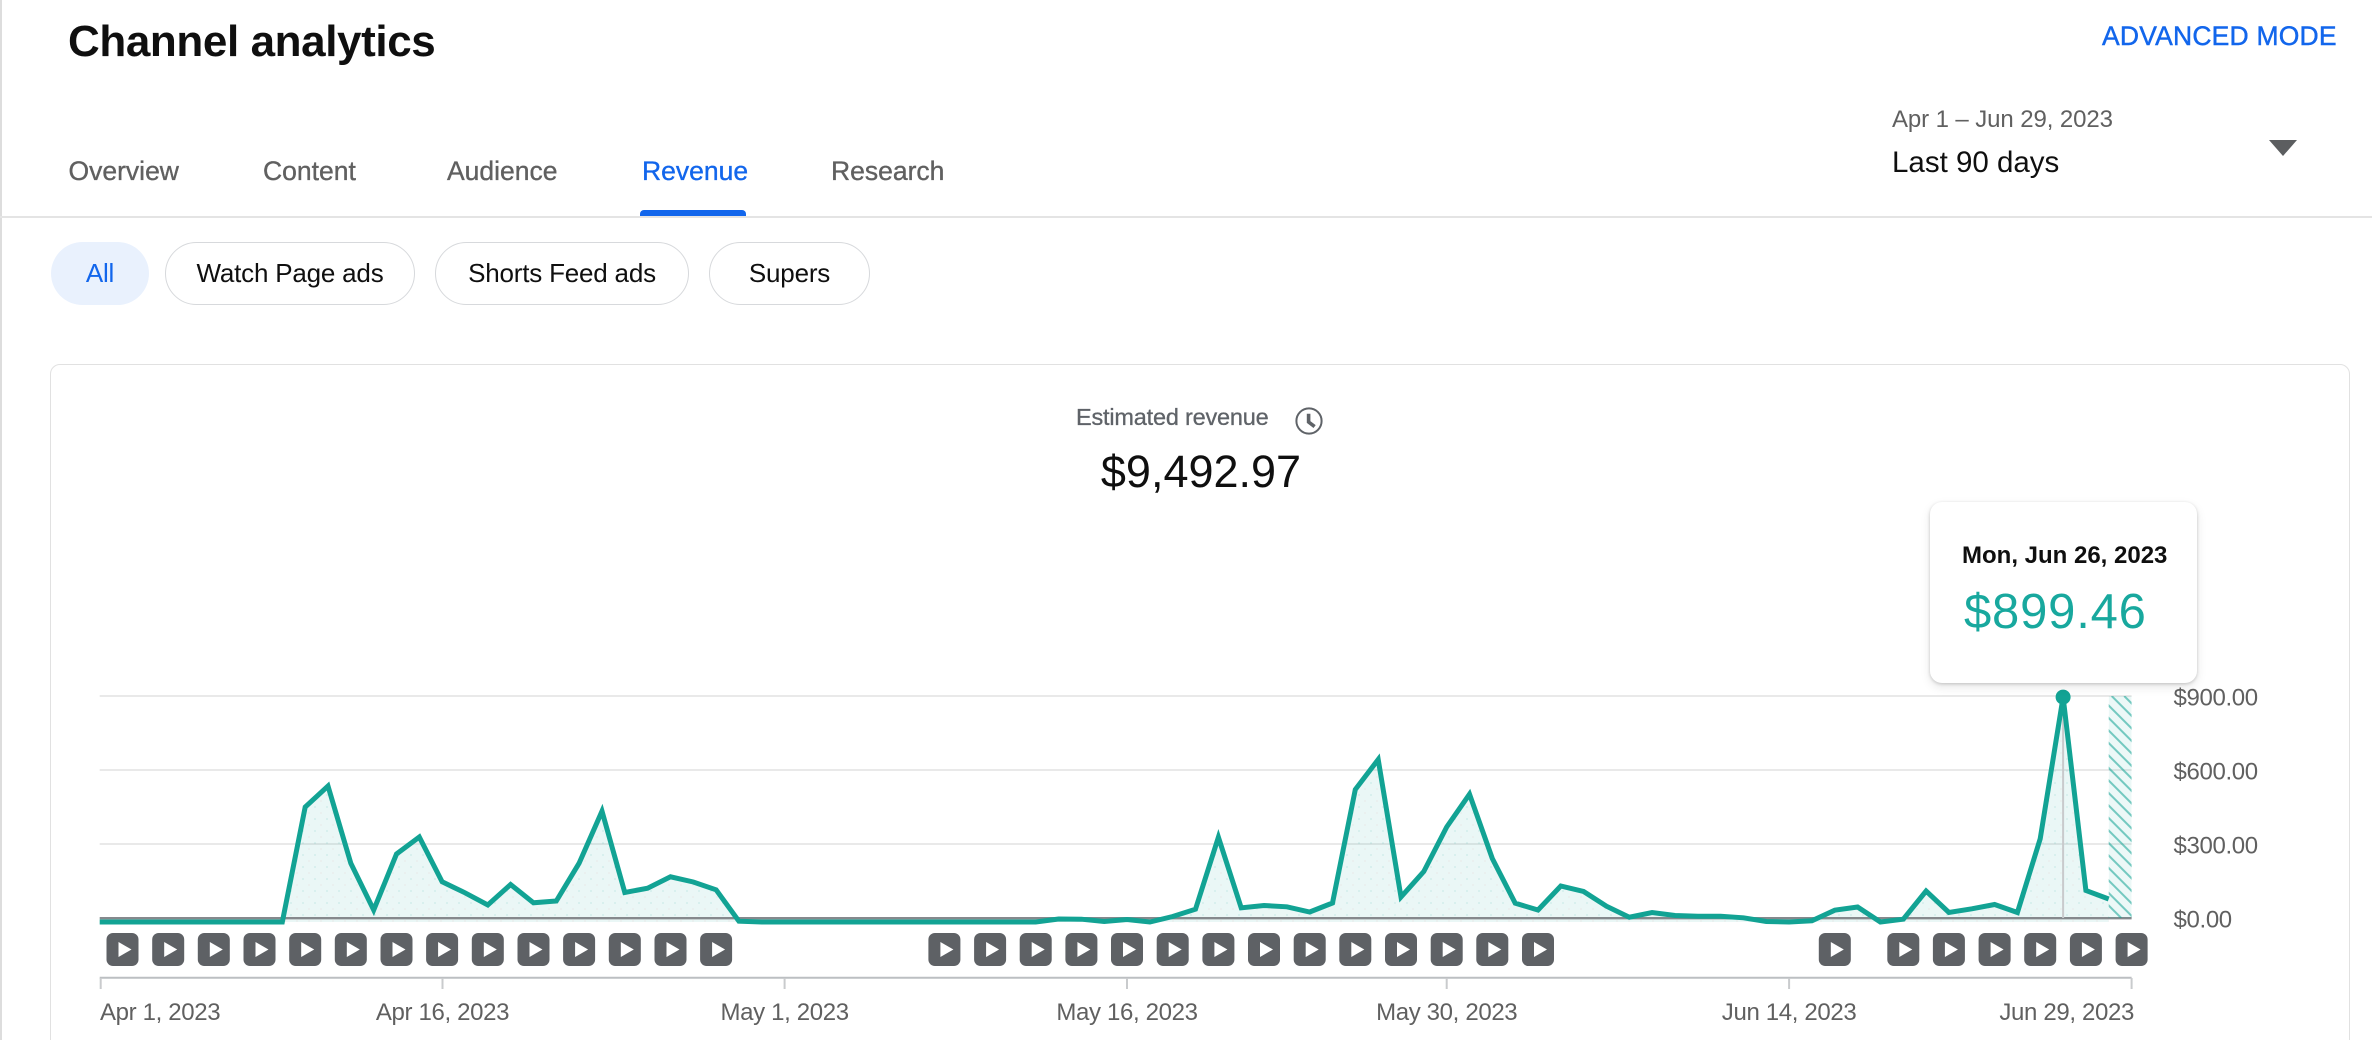 This screenshot has height=1040, width=2372. What do you see at coordinates (1126, 1012) in the screenshot?
I see `svg-text: May 16, 2023` at bounding box center [1126, 1012].